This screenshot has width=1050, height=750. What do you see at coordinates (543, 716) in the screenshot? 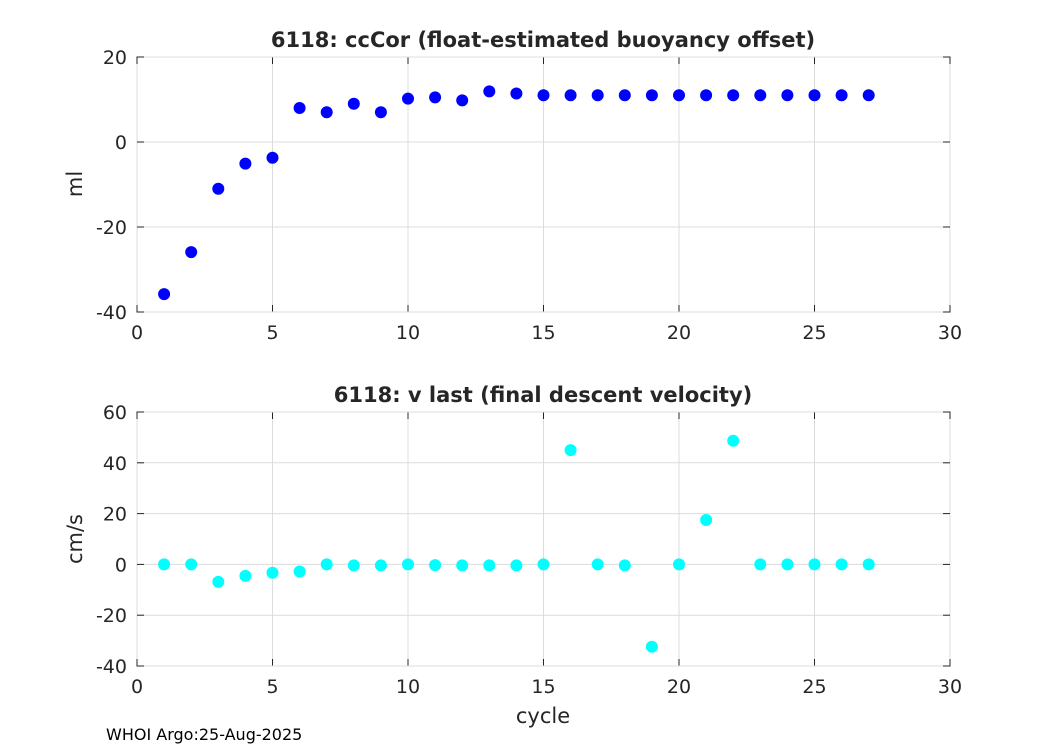
I see `x-axis-label-velocity: cycle` at bounding box center [543, 716].